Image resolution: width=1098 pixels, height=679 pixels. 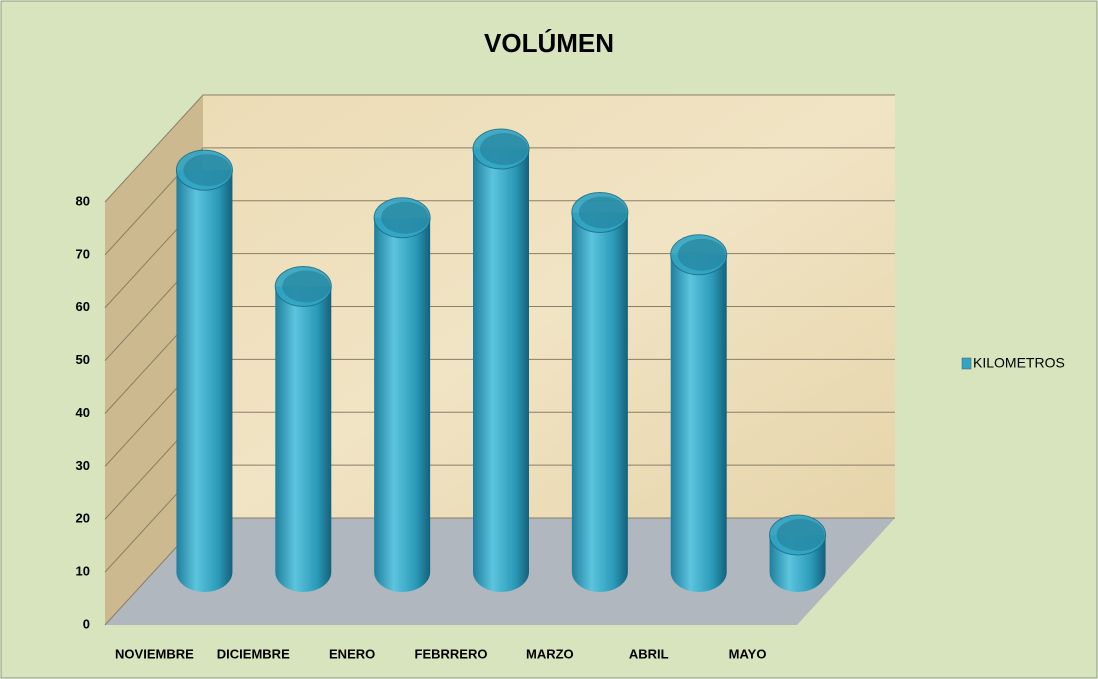 What do you see at coordinates (86, 623) in the screenshot?
I see `y-tick-label: 0` at bounding box center [86, 623].